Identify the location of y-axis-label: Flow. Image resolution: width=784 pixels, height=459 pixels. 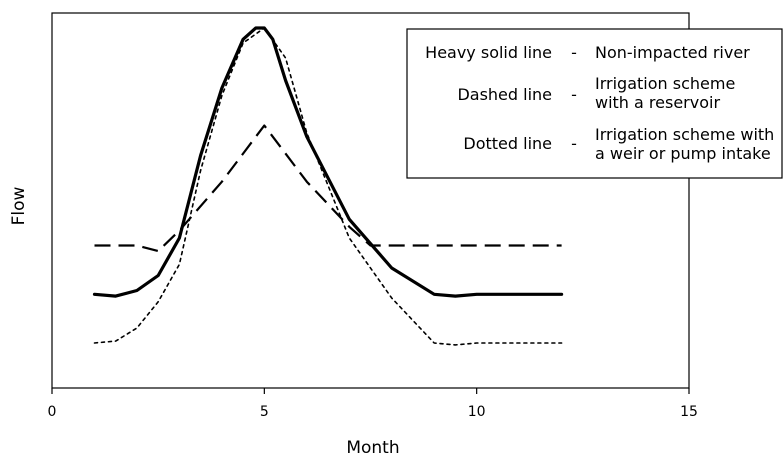
(19, 206).